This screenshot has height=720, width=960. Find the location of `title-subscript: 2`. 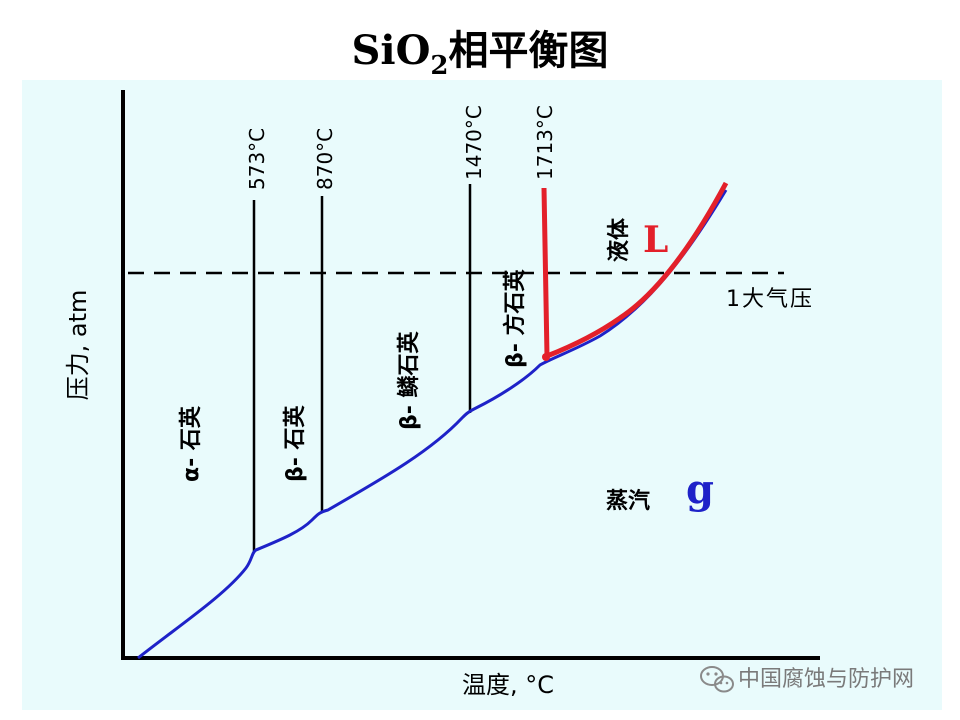

title-subscript: 2 is located at coordinates (439, 66).